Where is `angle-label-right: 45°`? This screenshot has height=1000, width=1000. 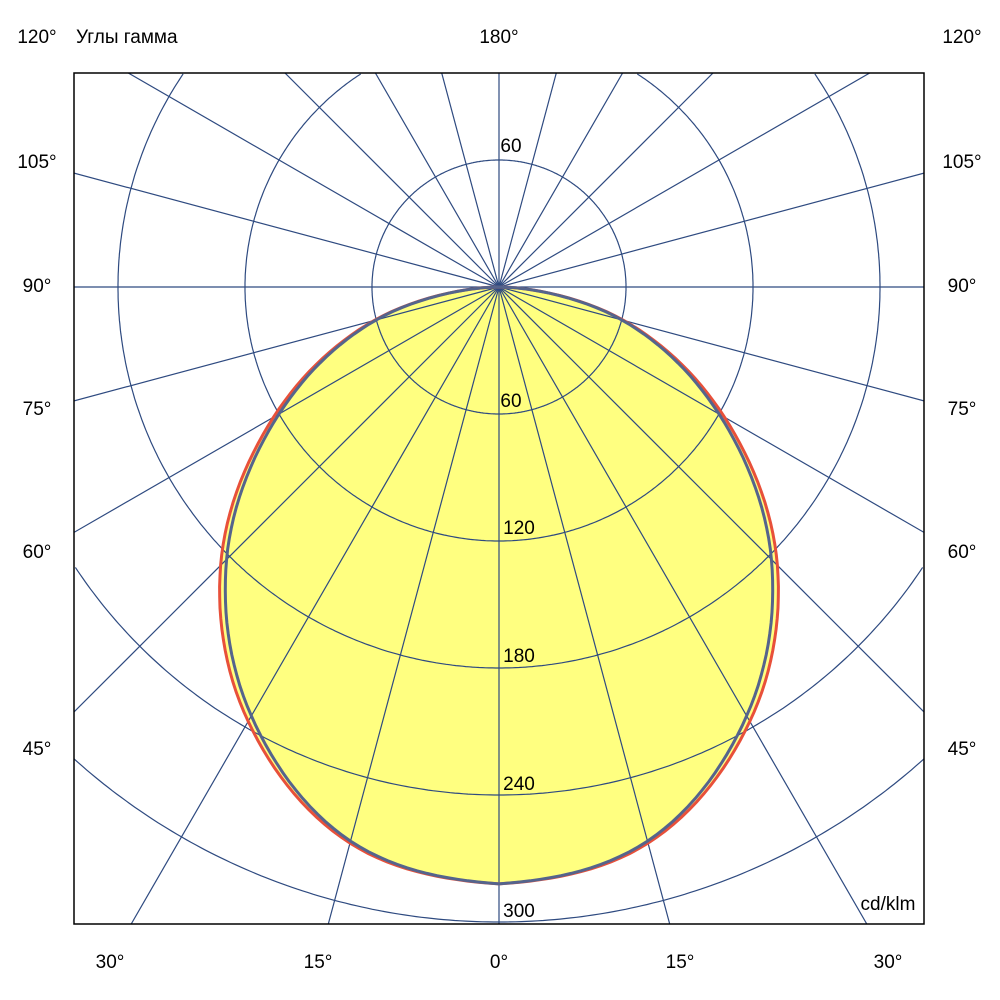 angle-label-right: 45° is located at coordinates (962, 749).